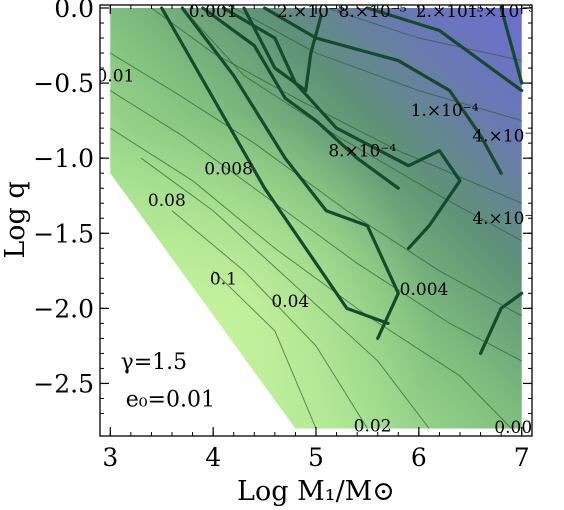  I want to click on contour-label: 8.×10⁻⁵, so click(373, 12).